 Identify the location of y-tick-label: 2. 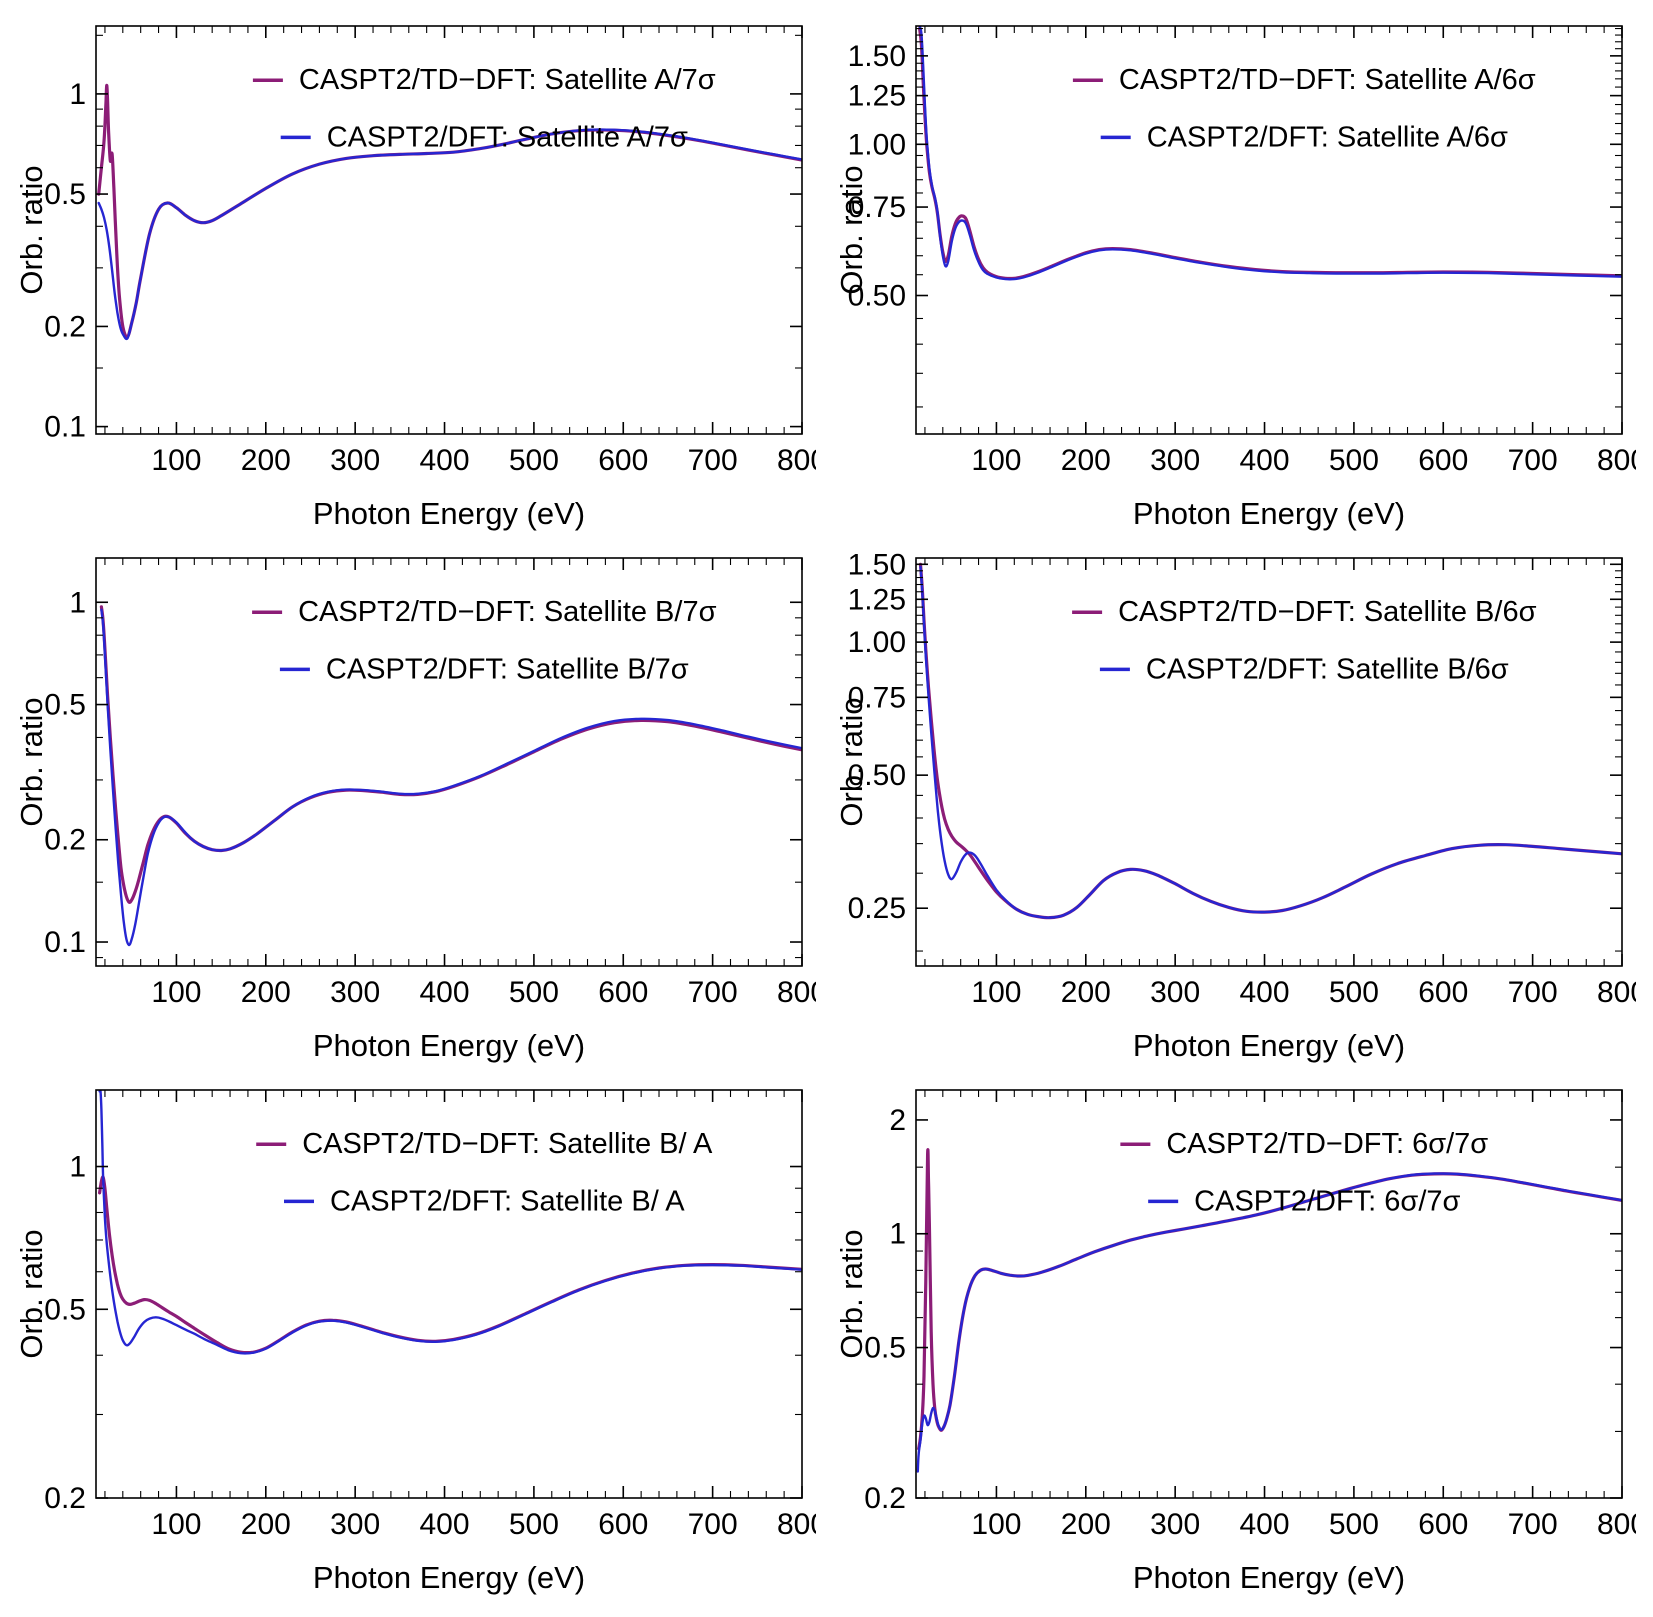
(897, 1120).